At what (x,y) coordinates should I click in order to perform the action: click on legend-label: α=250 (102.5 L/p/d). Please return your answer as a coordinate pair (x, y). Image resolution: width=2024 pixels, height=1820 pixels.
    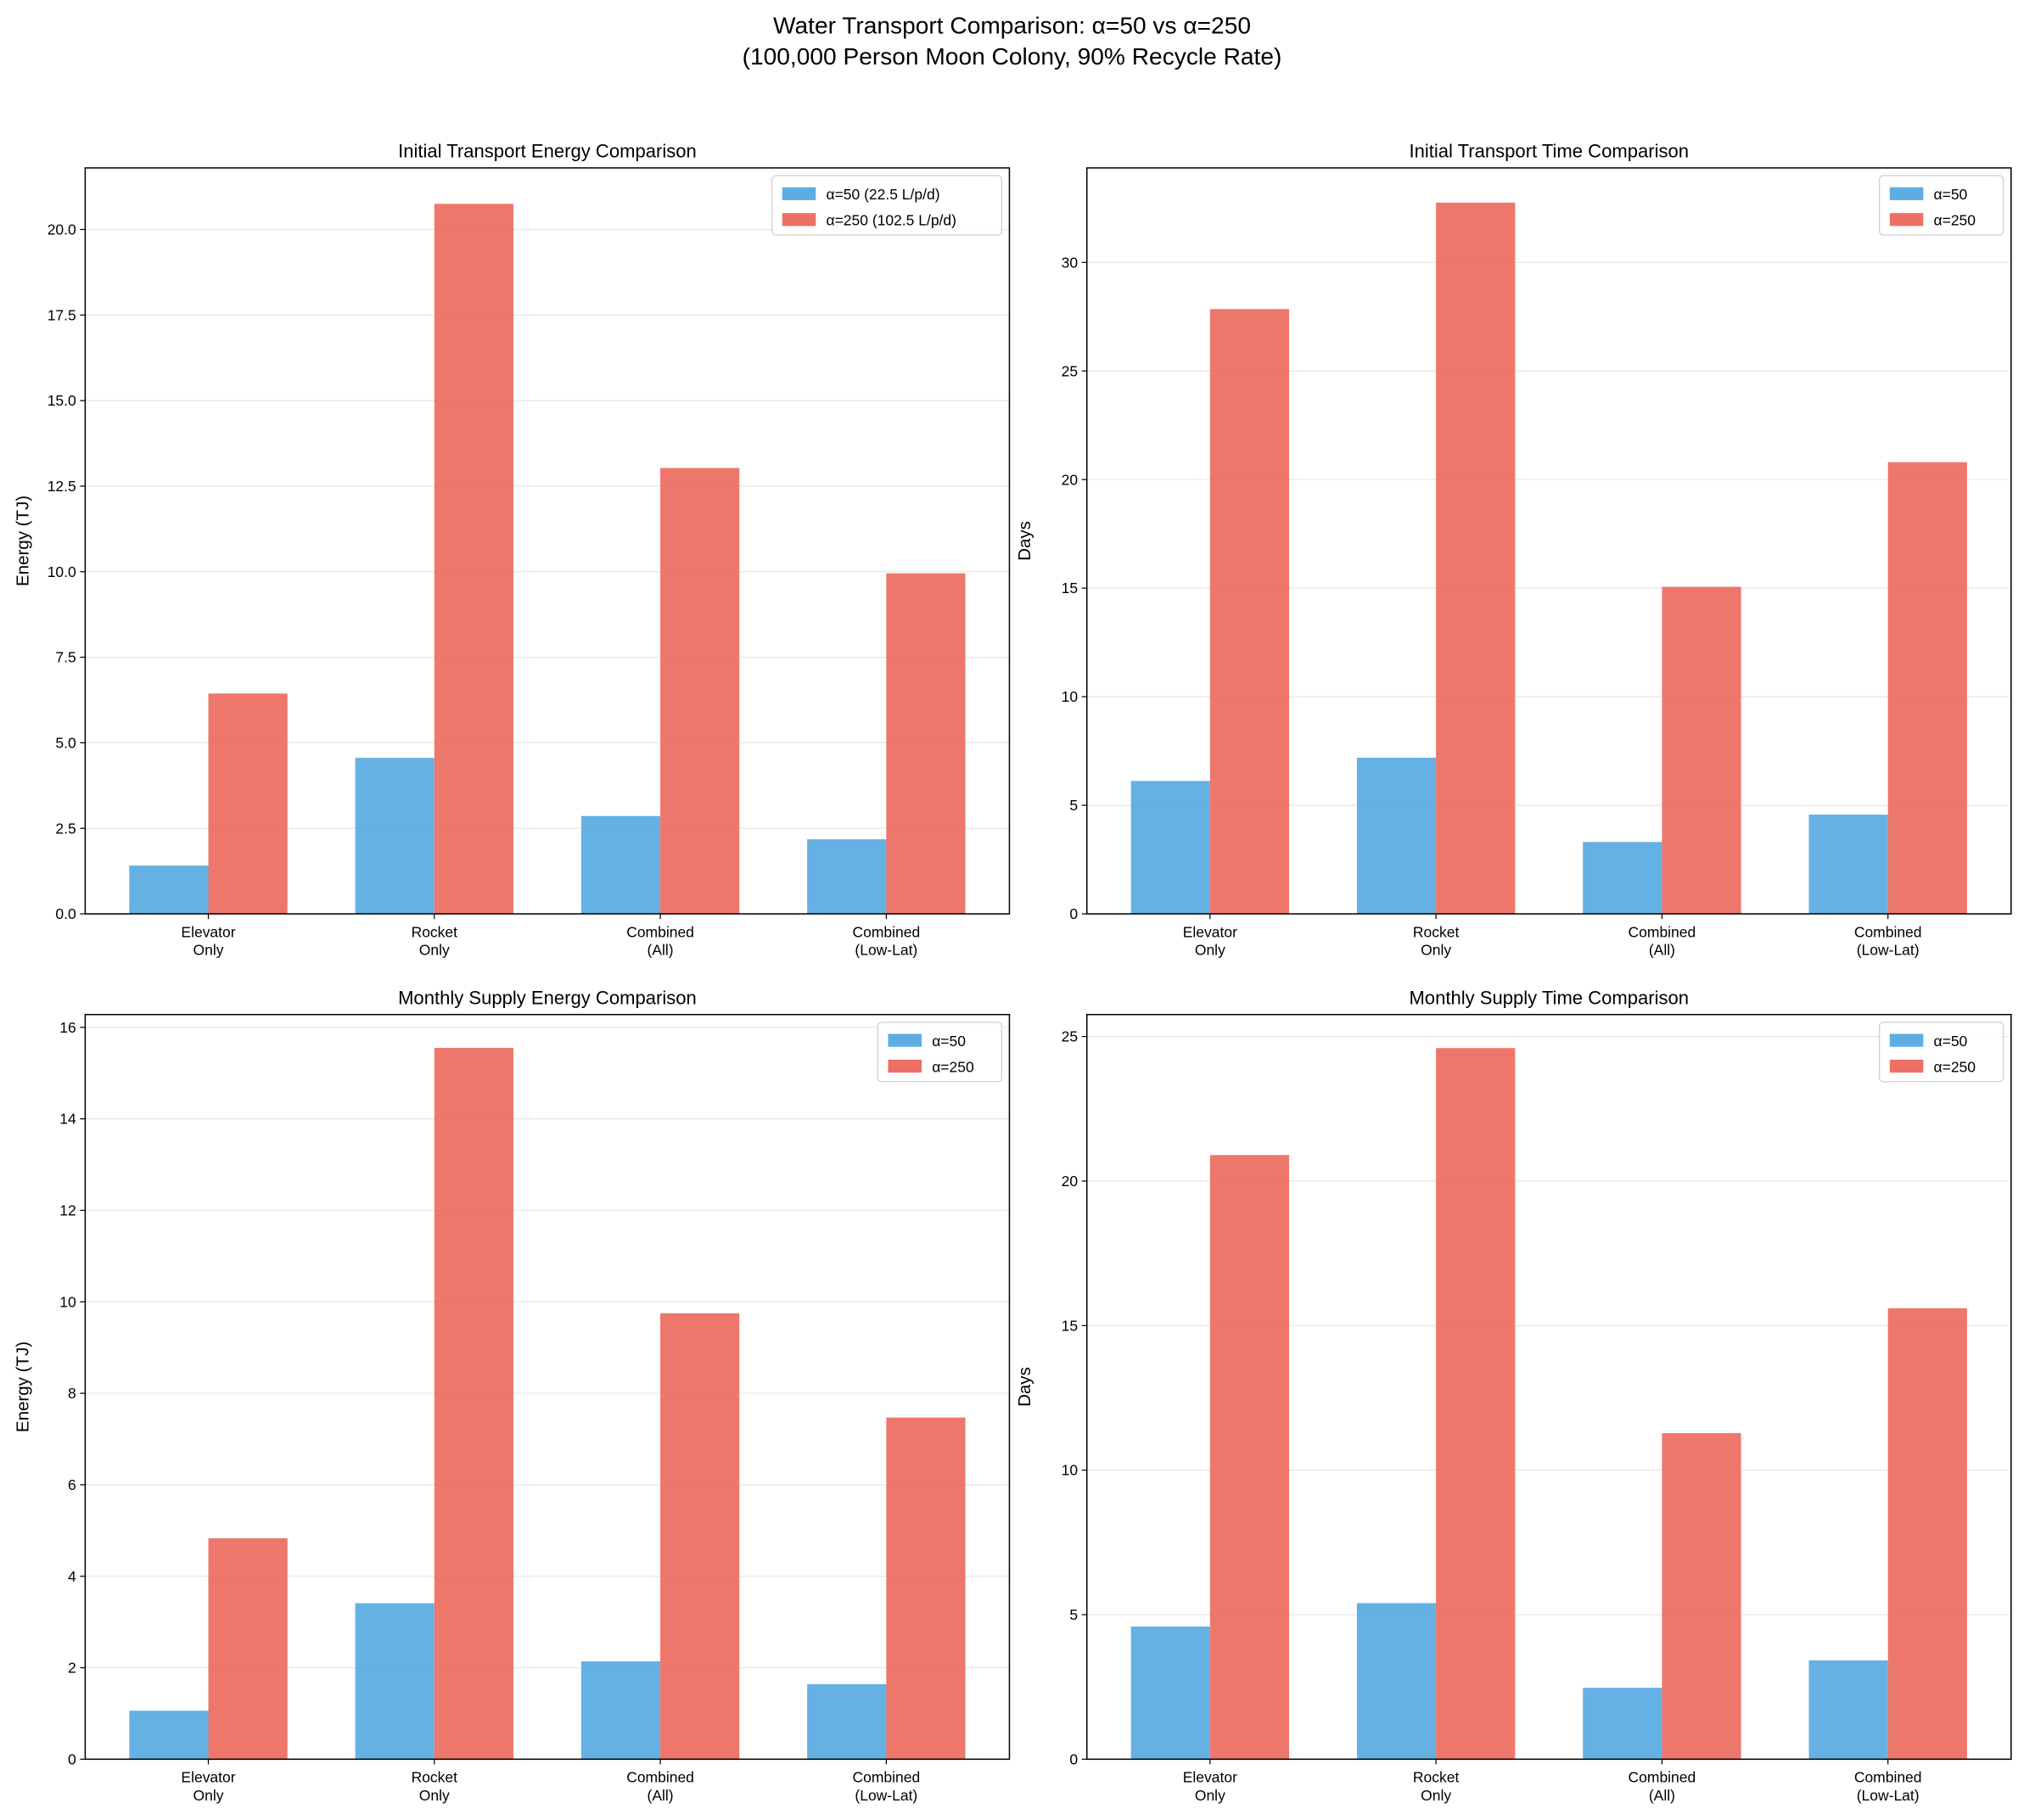
    Looking at the image, I should click on (891, 220).